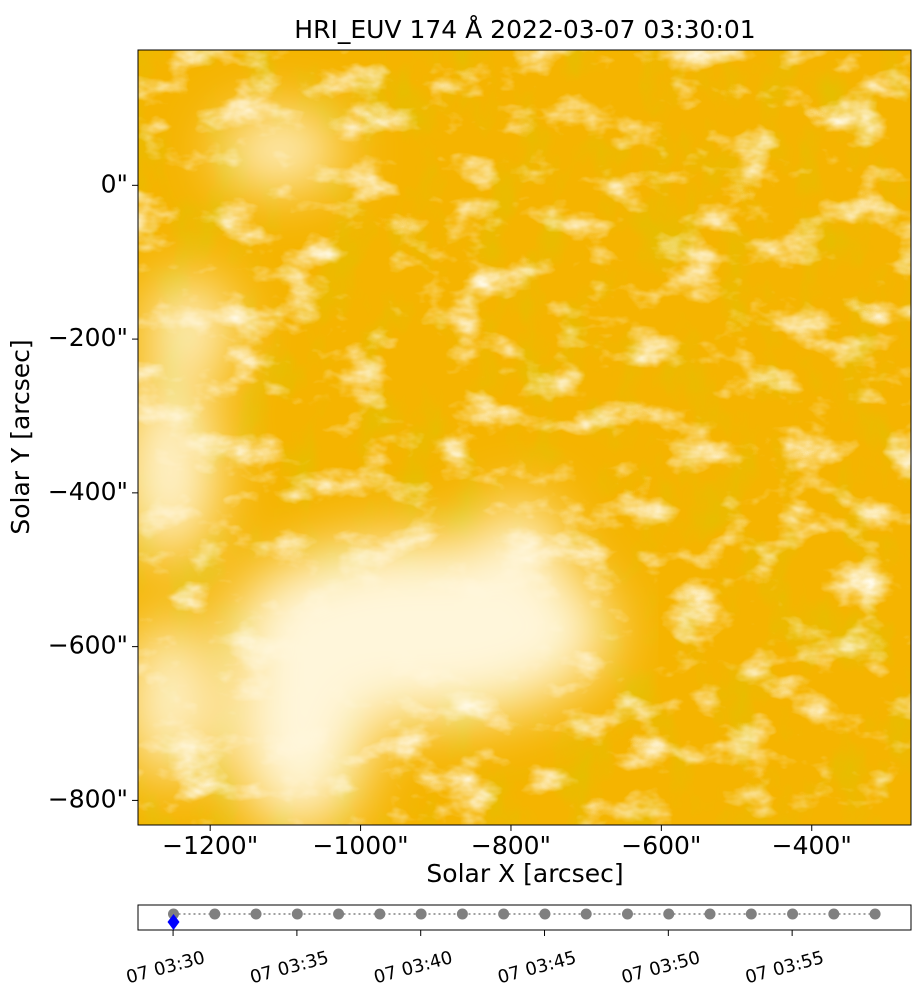 The image size is (921, 993). I want to click on x-tick-label: −1200", so click(210, 845).